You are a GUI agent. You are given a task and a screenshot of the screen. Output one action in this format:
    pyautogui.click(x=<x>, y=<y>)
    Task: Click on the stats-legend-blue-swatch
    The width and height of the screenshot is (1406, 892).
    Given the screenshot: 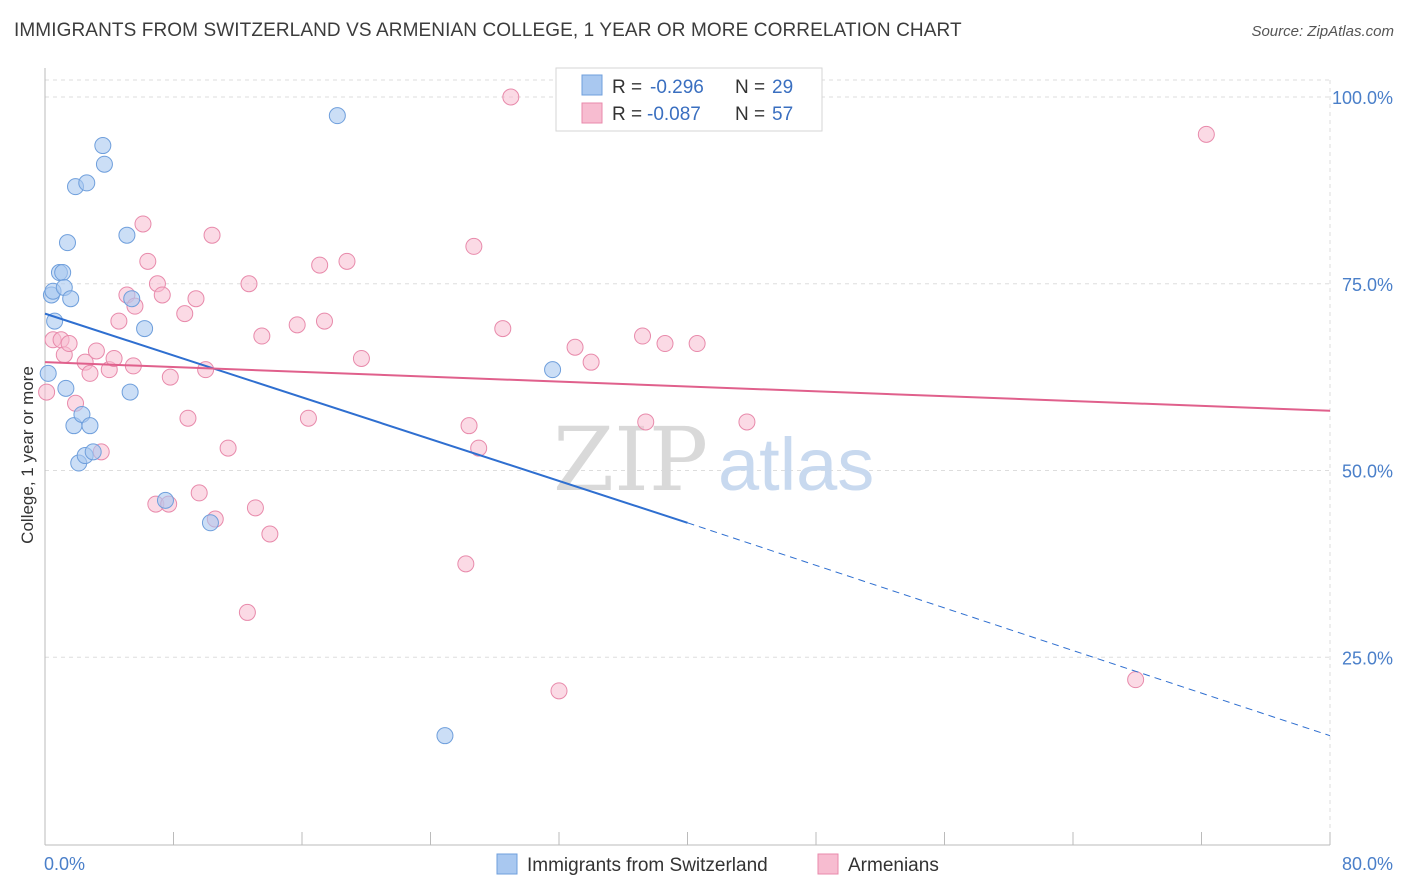 What is the action you would take?
    pyautogui.click(x=592, y=85)
    